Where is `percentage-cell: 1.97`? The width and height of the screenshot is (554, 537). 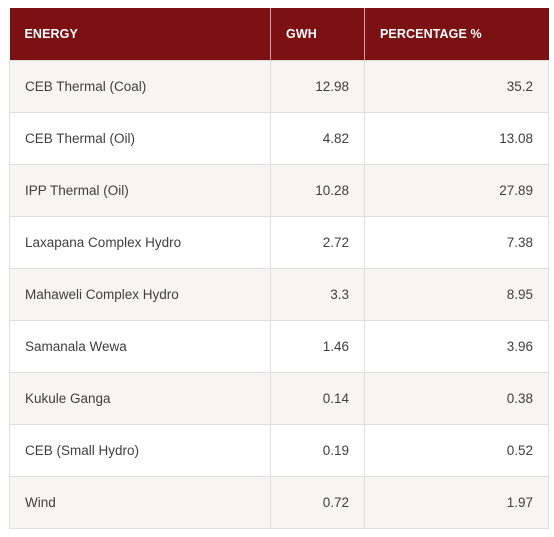 percentage-cell: 1.97 is located at coordinates (456, 502).